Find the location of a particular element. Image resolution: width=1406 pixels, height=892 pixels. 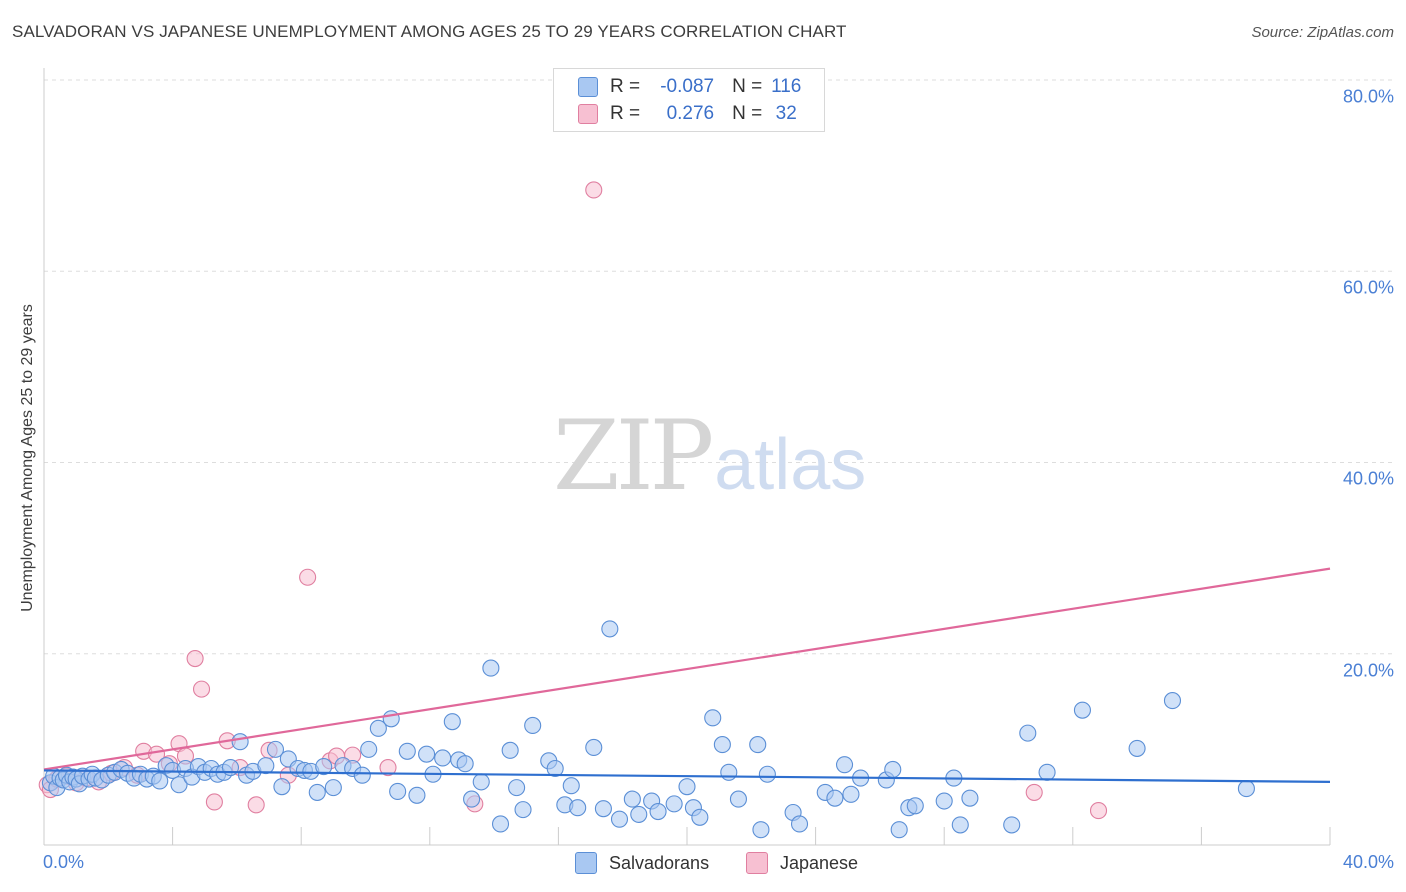

bottom-legend-japanese: Japanese is located at coordinates (802, 863).